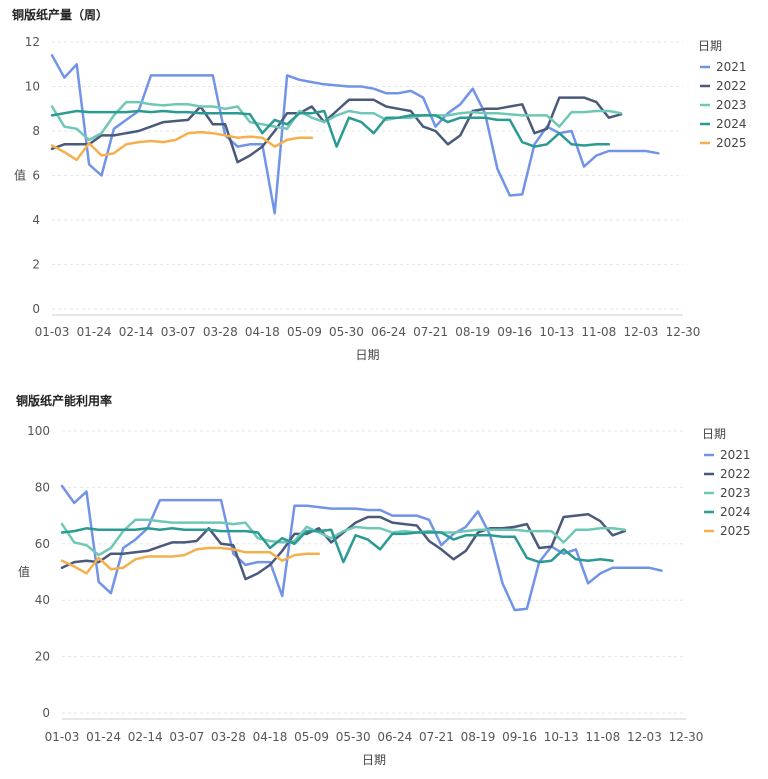  What do you see at coordinates (32, 87) in the screenshot?
I see `y-tick-label: 10` at bounding box center [32, 87].